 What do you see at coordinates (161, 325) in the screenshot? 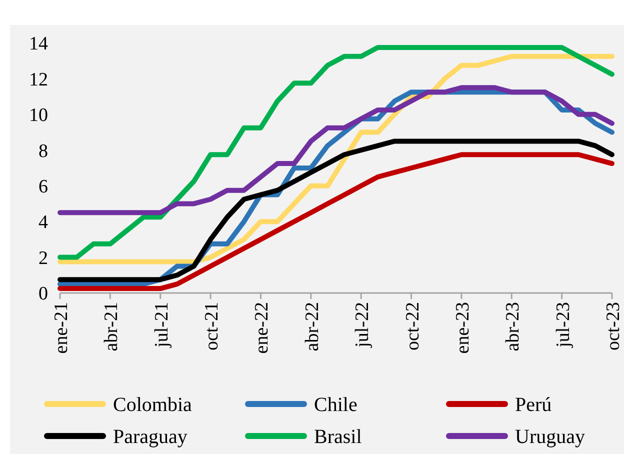
I see `x-tick-label: jul-21` at bounding box center [161, 325].